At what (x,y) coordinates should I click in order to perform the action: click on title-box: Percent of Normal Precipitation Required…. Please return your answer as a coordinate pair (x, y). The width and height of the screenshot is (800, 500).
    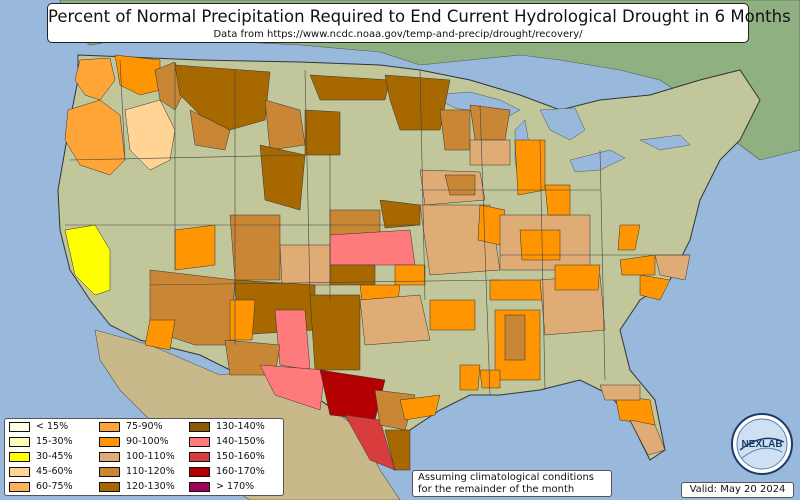
    Looking at the image, I should click on (419, 23).